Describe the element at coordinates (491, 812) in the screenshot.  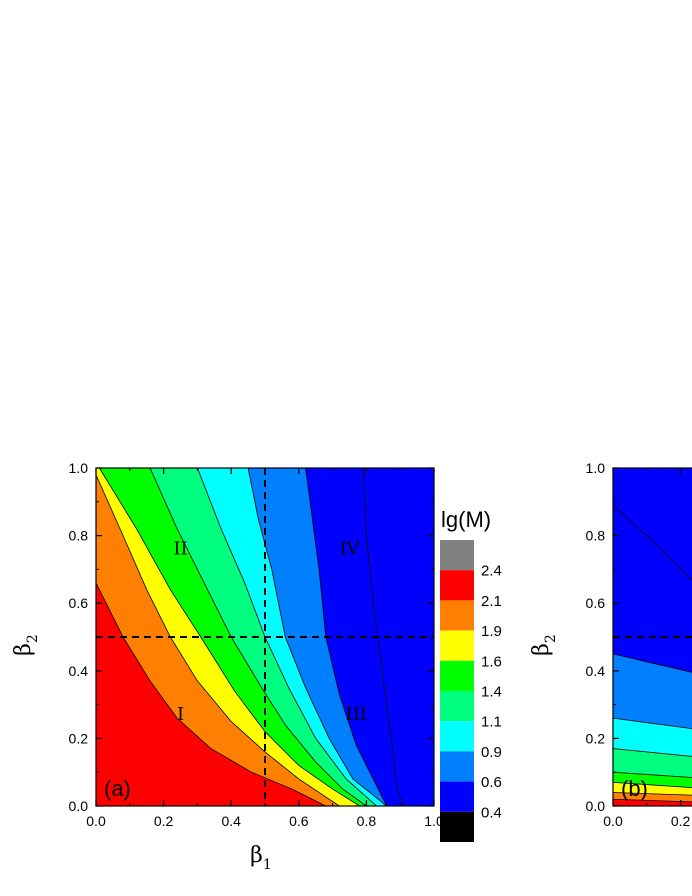
I see `legend-label: 0.4` at that location.